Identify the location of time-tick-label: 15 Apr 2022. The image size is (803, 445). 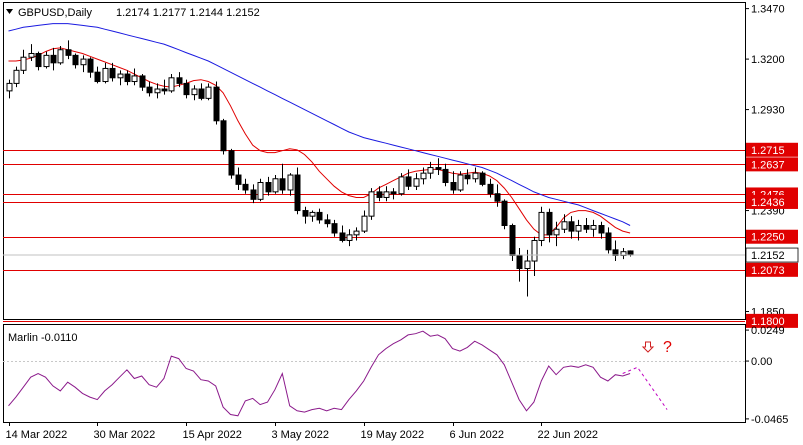
(212, 435).